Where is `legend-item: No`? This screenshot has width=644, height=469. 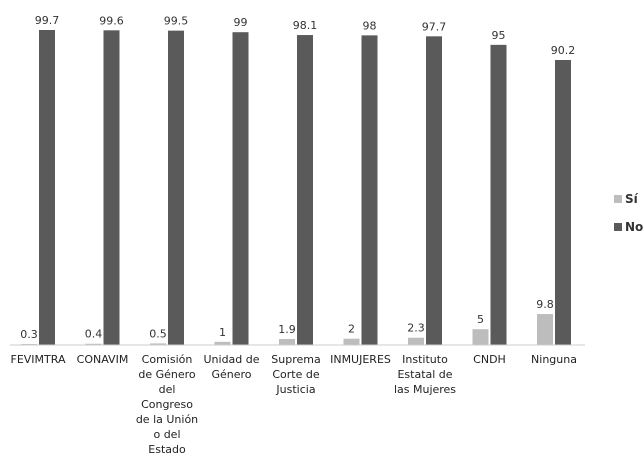 legend-item: No is located at coordinates (628, 227).